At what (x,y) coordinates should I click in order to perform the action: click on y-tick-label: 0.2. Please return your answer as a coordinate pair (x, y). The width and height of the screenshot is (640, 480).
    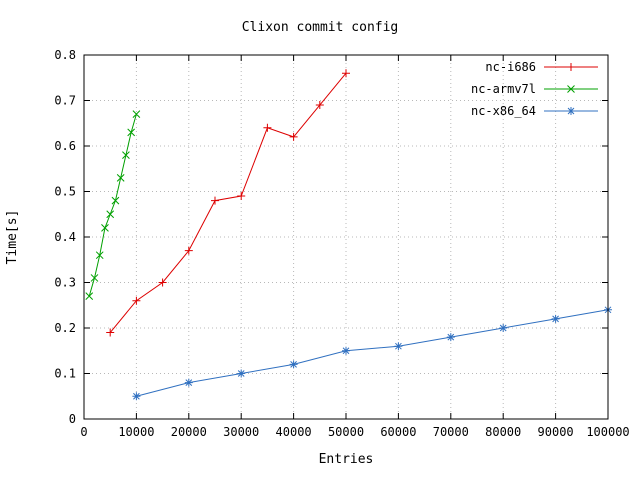
    Looking at the image, I should click on (65, 328).